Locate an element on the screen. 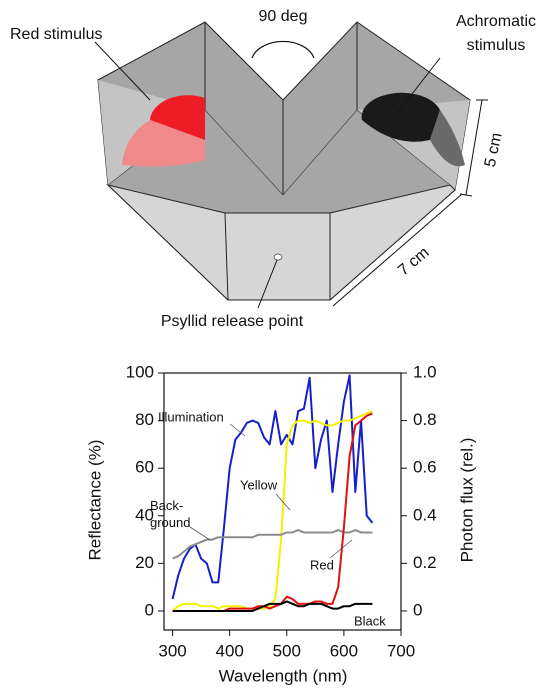 The image size is (543, 689). y-tick-label: 0 is located at coordinates (149, 609).